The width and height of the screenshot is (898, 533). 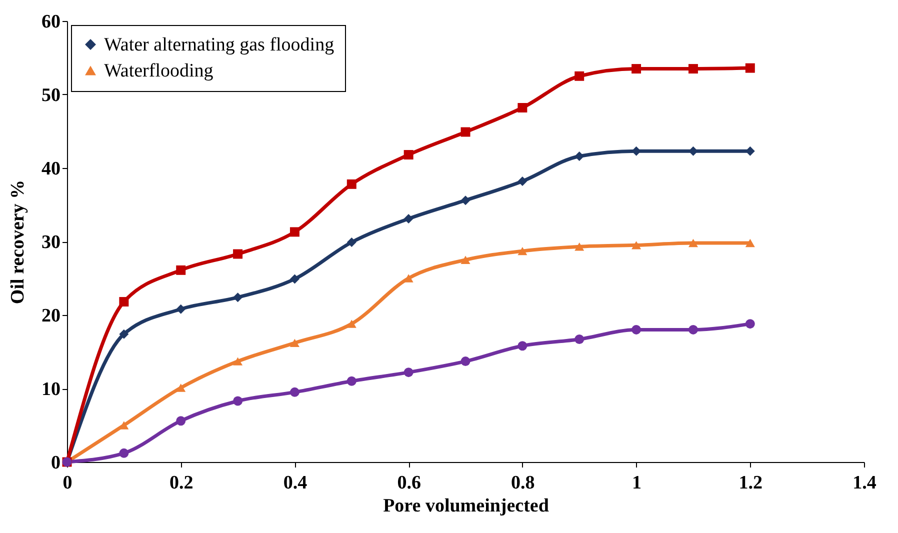 What do you see at coordinates (51, 22) in the screenshot?
I see `y-tick-label: 60` at bounding box center [51, 22].